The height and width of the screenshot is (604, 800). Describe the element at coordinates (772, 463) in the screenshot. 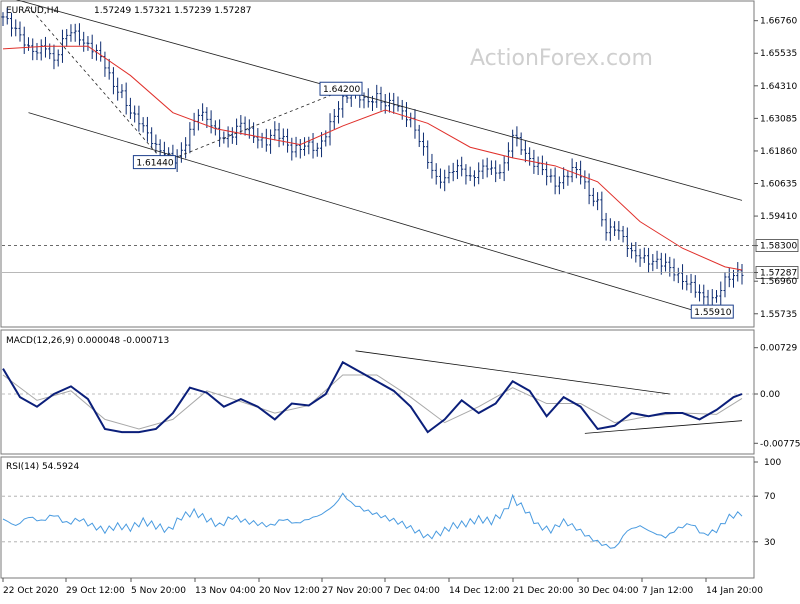

I see `rsi-tick-label: 100` at that location.